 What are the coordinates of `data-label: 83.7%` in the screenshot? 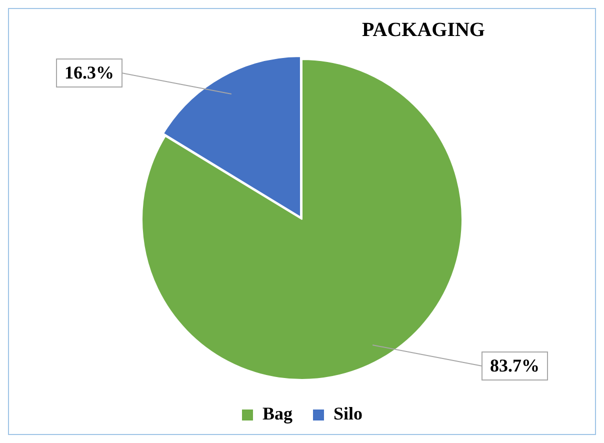 It's located at (515, 366).